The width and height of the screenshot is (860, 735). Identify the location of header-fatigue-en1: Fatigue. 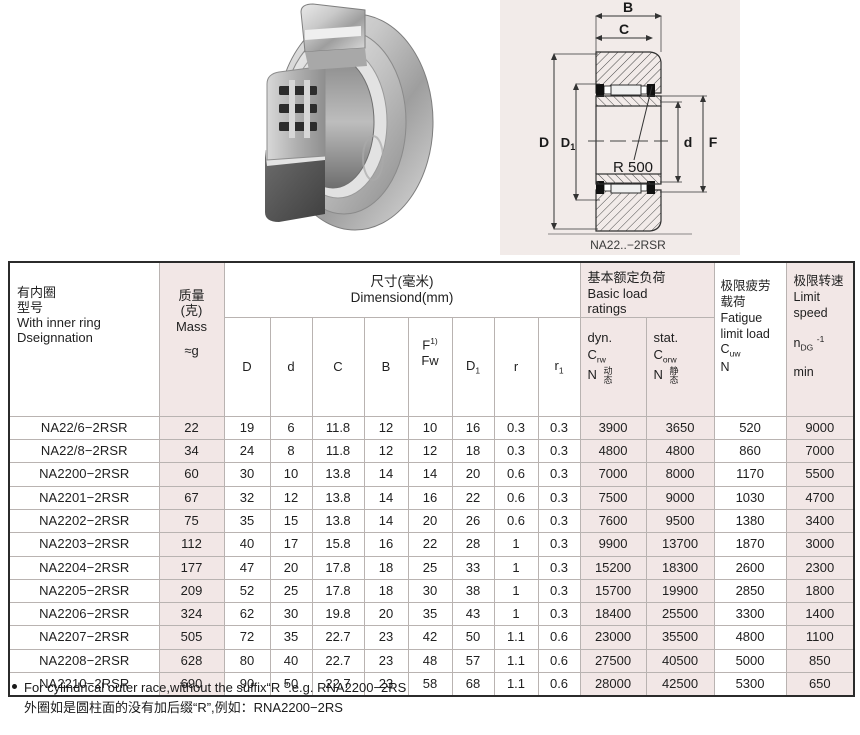
(741, 317).